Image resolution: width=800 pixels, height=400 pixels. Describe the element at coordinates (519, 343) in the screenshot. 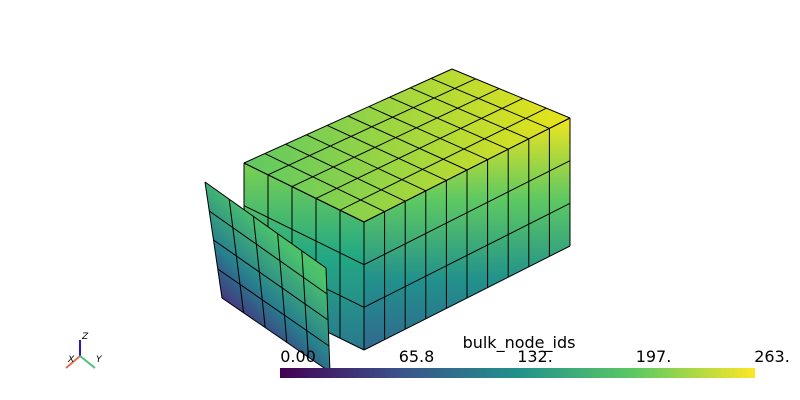

I see `colorbar-title: bulk_node_ids` at that location.